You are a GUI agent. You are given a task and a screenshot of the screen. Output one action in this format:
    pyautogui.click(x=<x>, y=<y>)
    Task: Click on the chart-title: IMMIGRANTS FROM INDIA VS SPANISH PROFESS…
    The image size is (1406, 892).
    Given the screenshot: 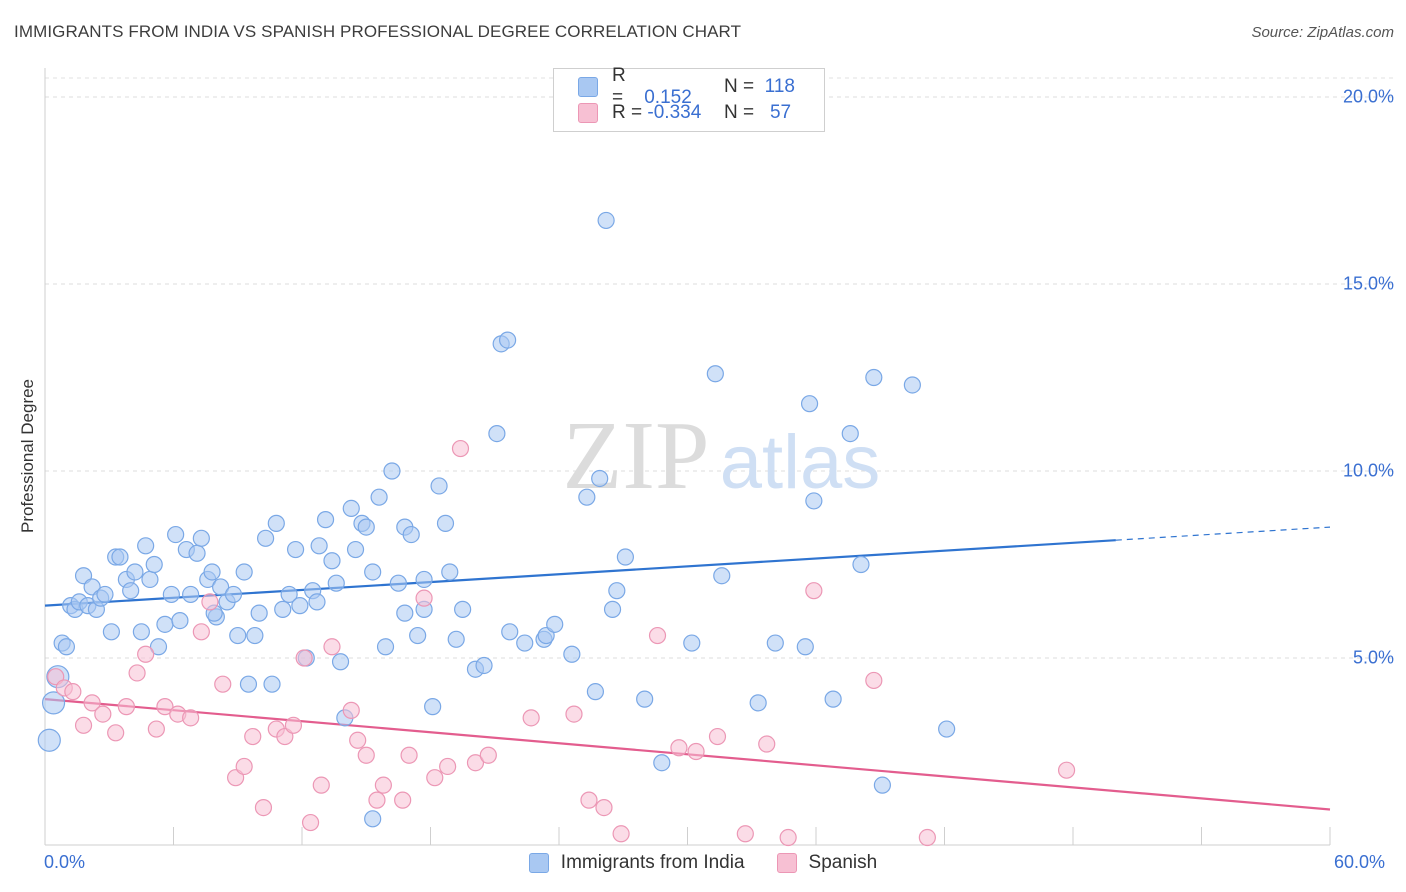 What is the action you would take?
    pyautogui.click(x=378, y=31)
    